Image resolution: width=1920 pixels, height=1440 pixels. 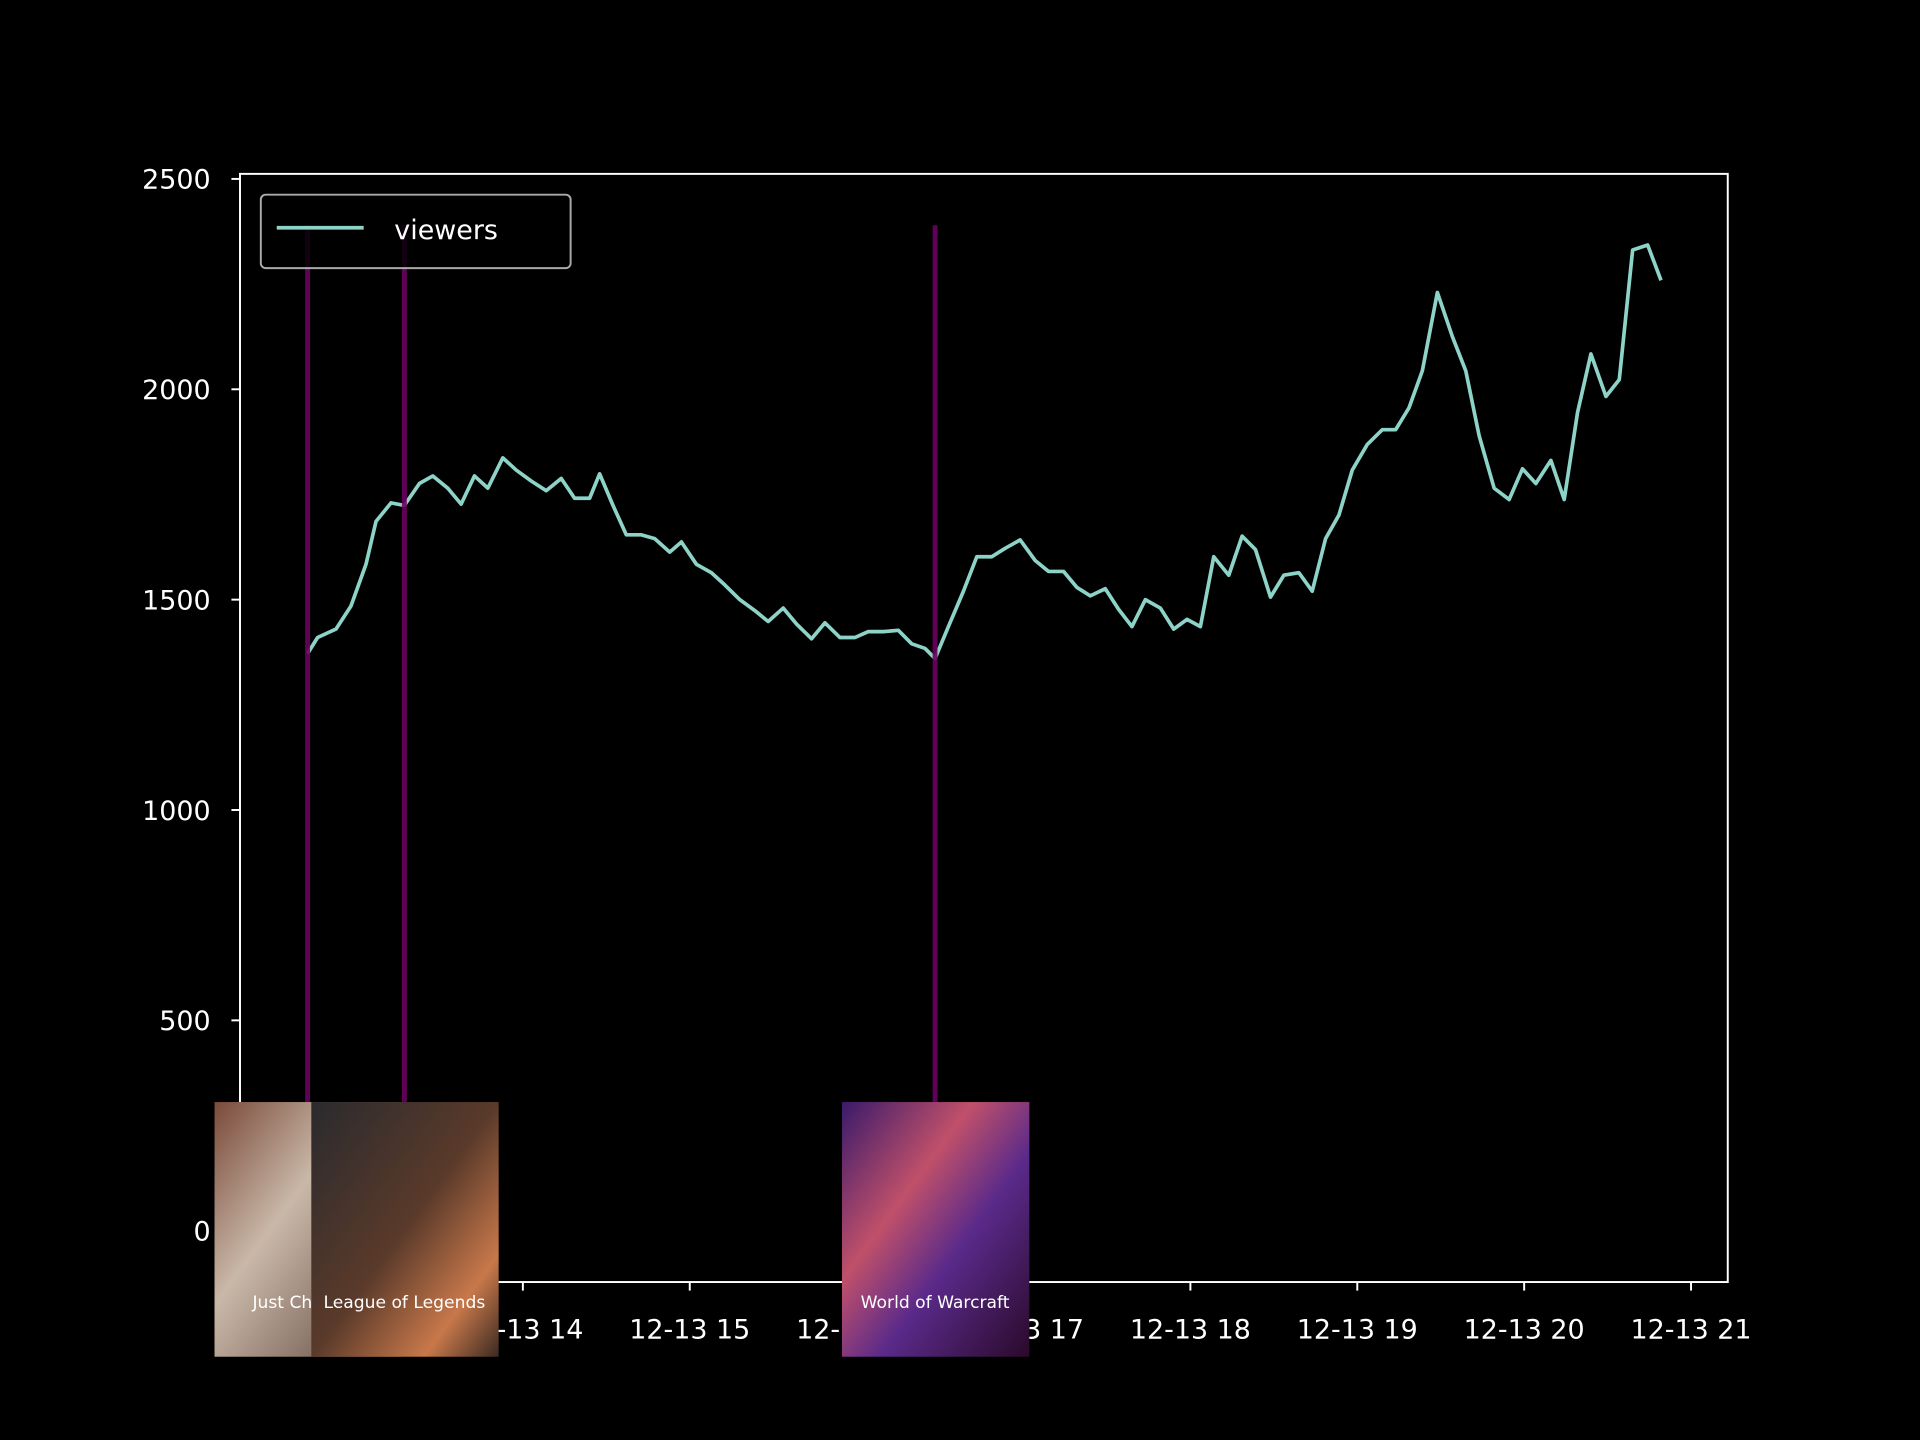 What do you see at coordinates (184, 1021) in the screenshot?
I see `y-tick-label: 500` at bounding box center [184, 1021].